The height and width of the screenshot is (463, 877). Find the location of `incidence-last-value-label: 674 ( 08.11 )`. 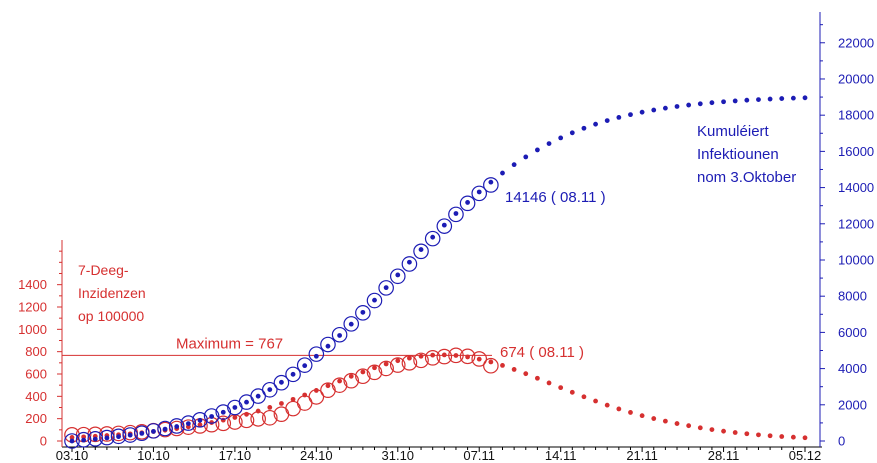

incidence-last-value-label: 674 ( 08.11 ) is located at coordinates (542, 352).